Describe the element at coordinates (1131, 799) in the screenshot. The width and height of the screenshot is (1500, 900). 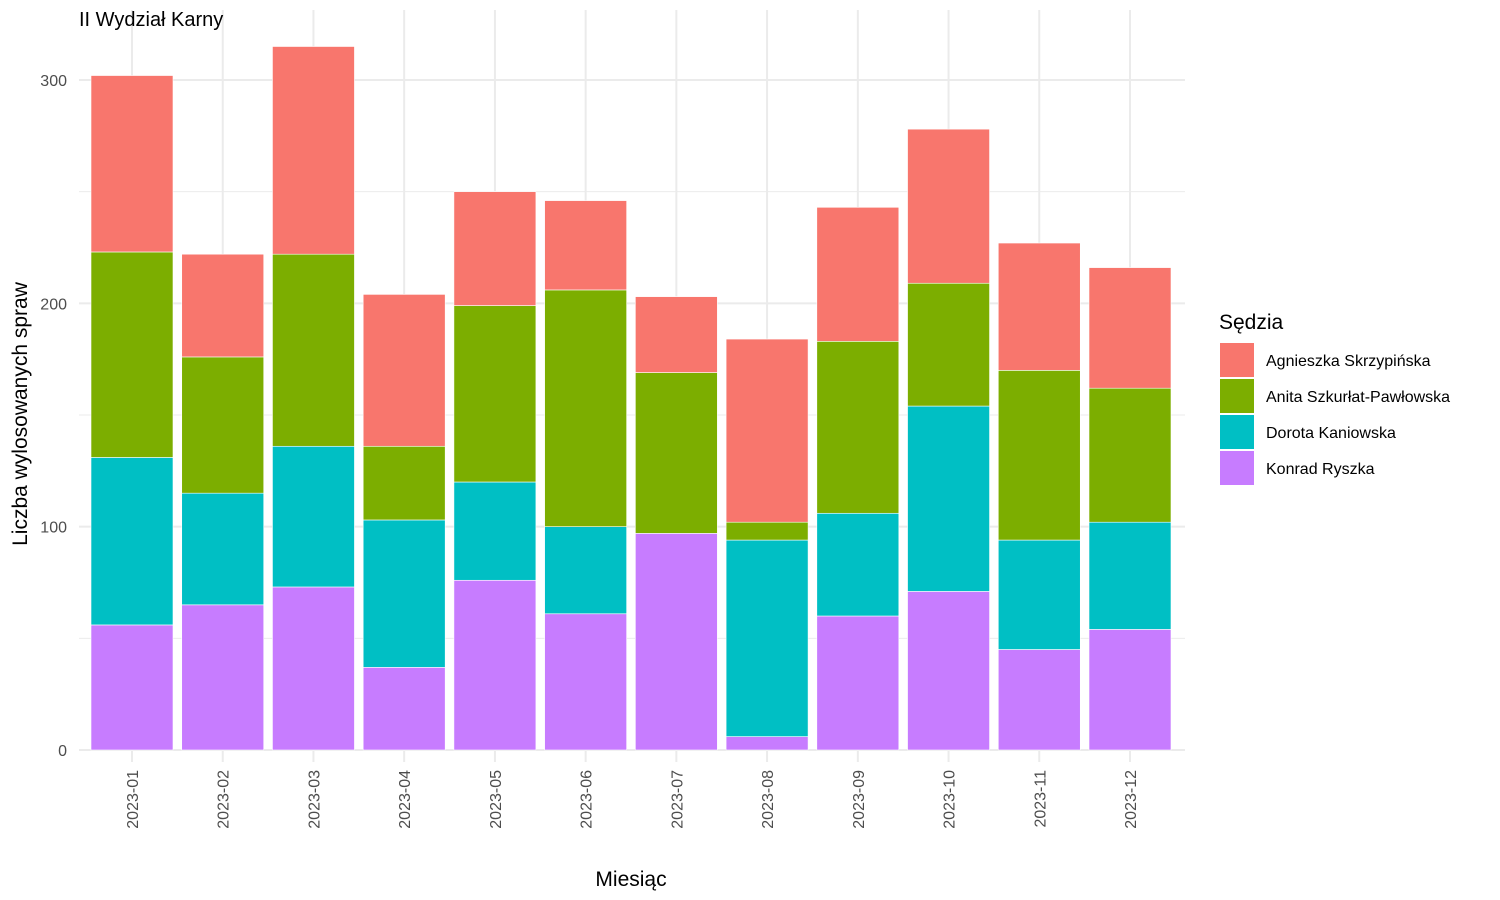
I see `x-tick-label: 2023-12` at that location.